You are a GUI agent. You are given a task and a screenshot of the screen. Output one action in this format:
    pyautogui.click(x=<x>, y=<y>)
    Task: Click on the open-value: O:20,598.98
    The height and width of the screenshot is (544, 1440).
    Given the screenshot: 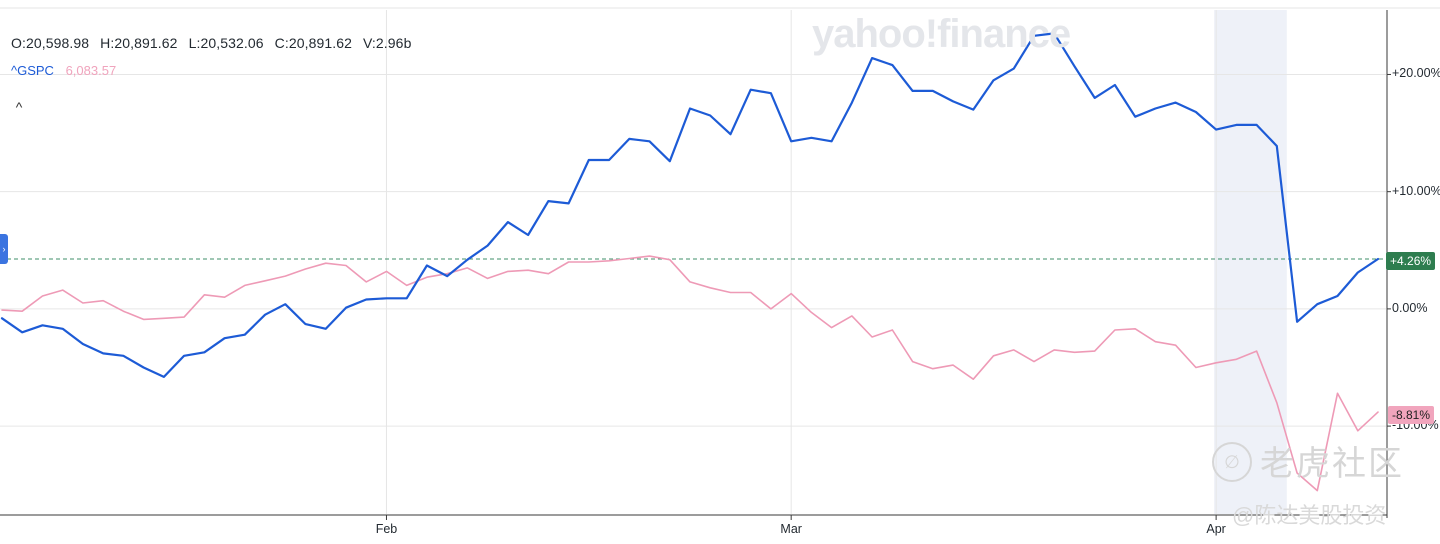 What is the action you would take?
    pyautogui.click(x=50, y=43)
    